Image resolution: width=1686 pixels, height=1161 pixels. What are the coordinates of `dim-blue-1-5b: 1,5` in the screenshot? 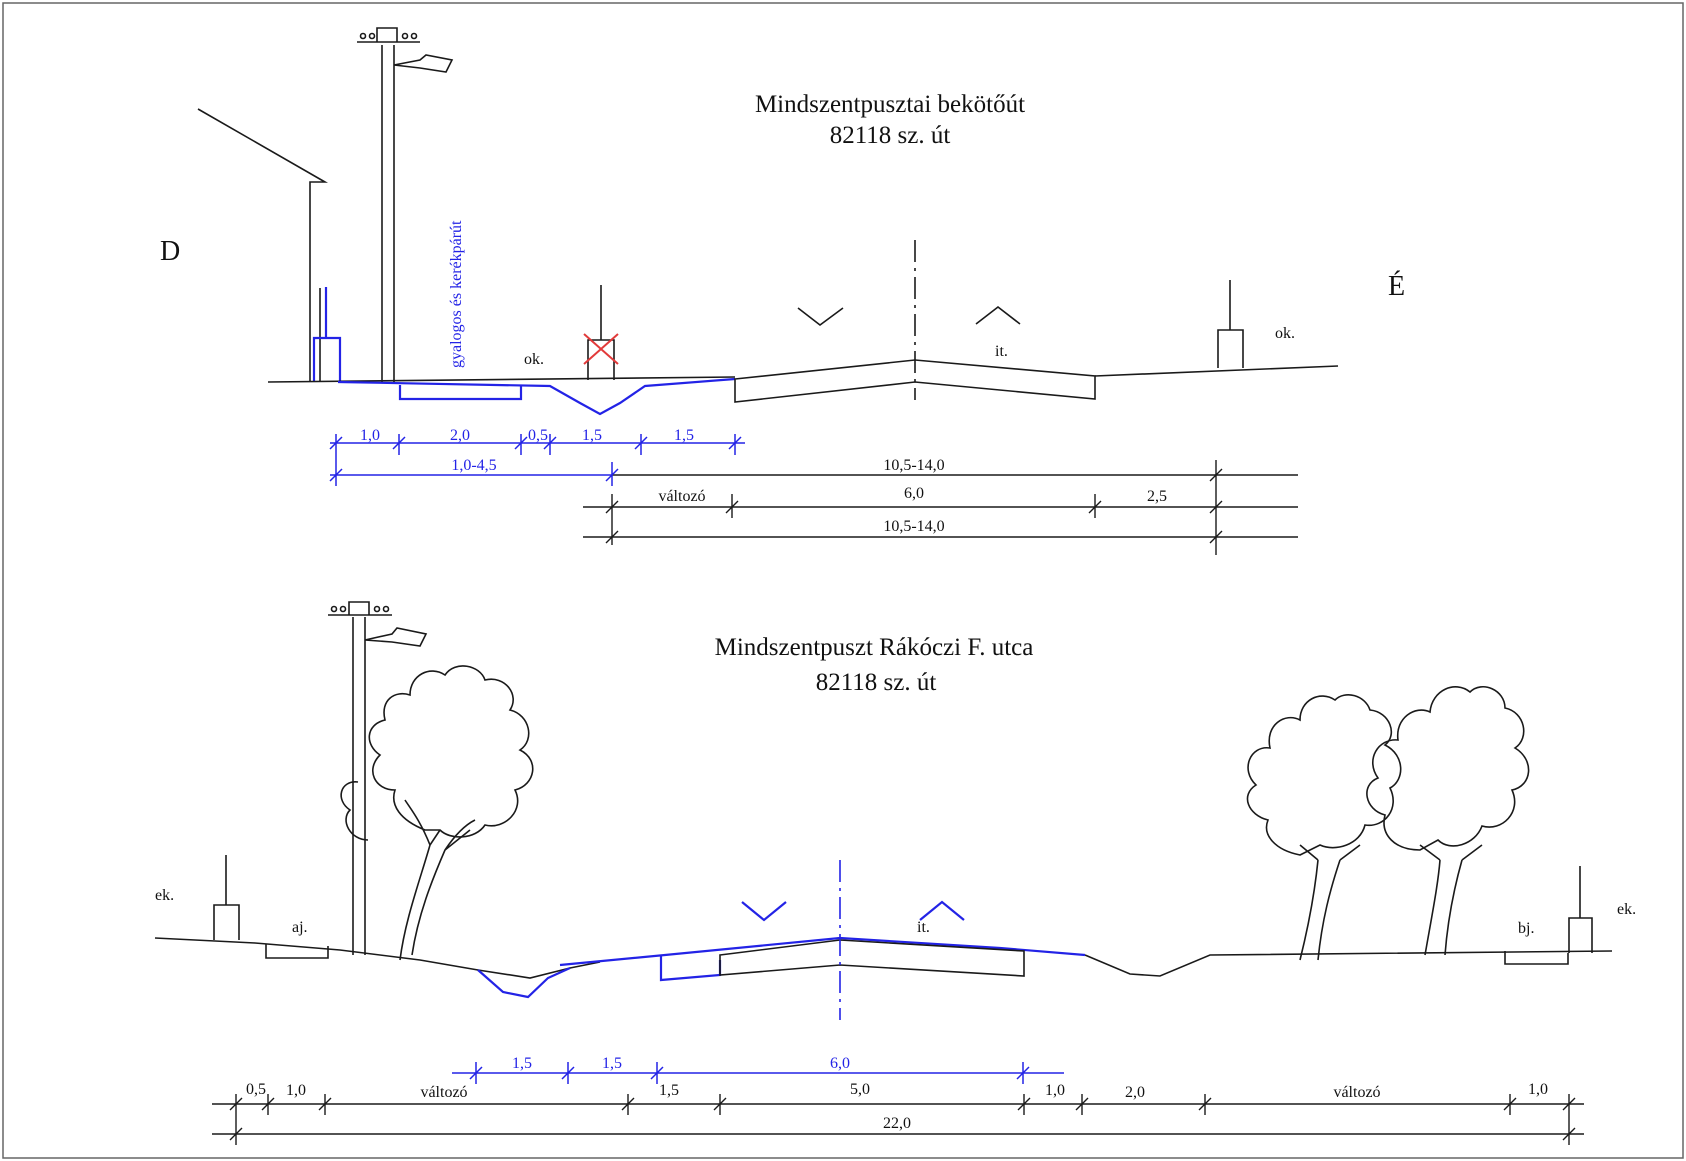 It's located at (684, 435).